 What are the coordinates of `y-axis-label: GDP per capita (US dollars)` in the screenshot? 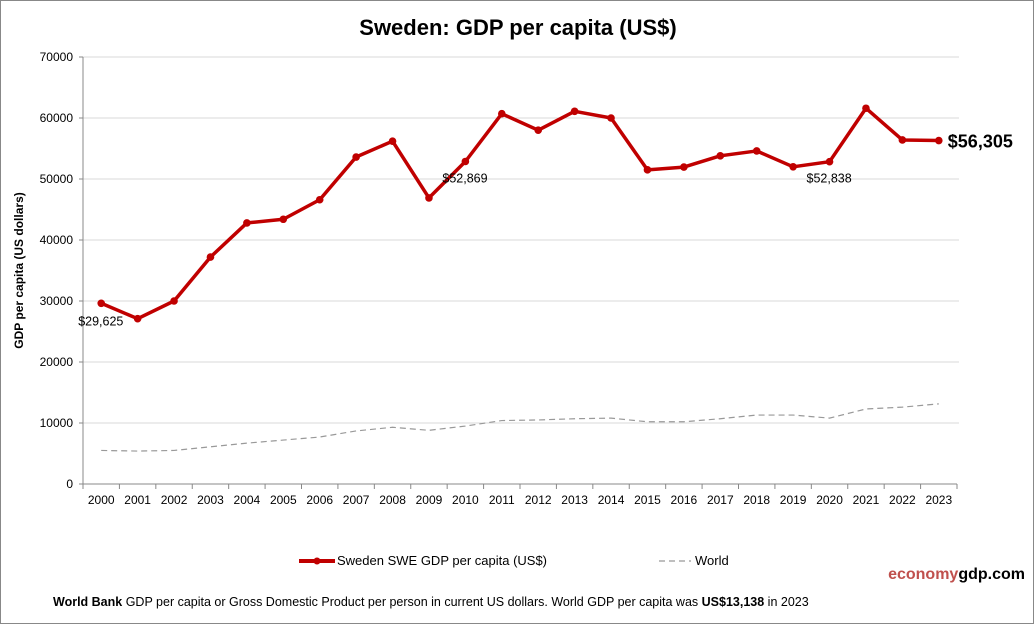 It's located at (19, 270).